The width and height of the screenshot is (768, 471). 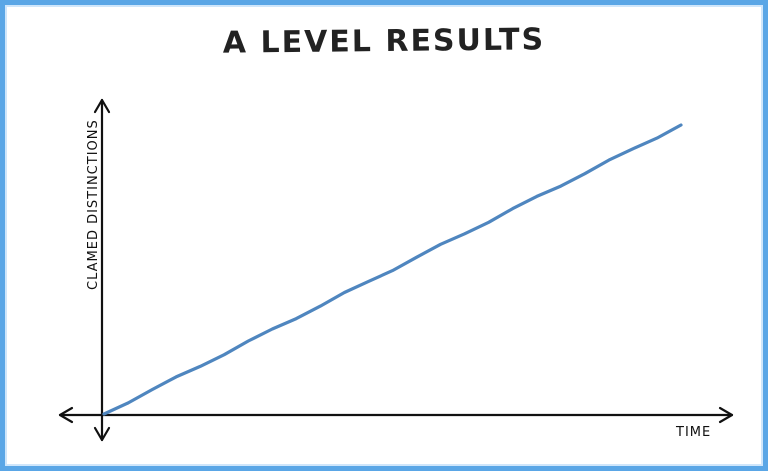 I want to click on x-axis-arrow-left, so click(x=66, y=415).